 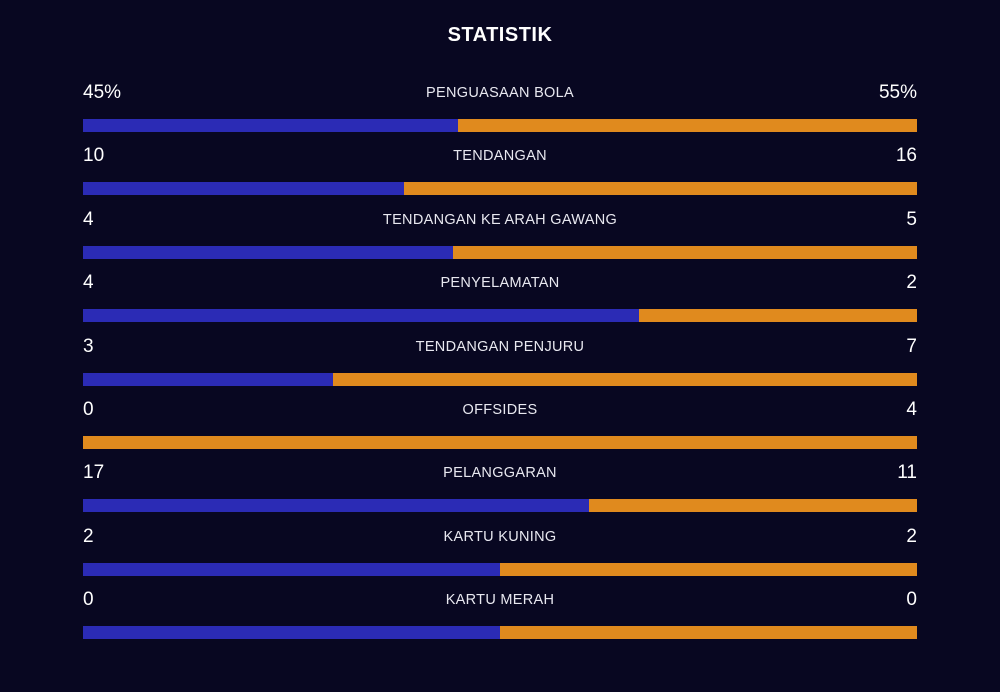 I want to click on stat-label: OFFSIDES, so click(x=500, y=409).